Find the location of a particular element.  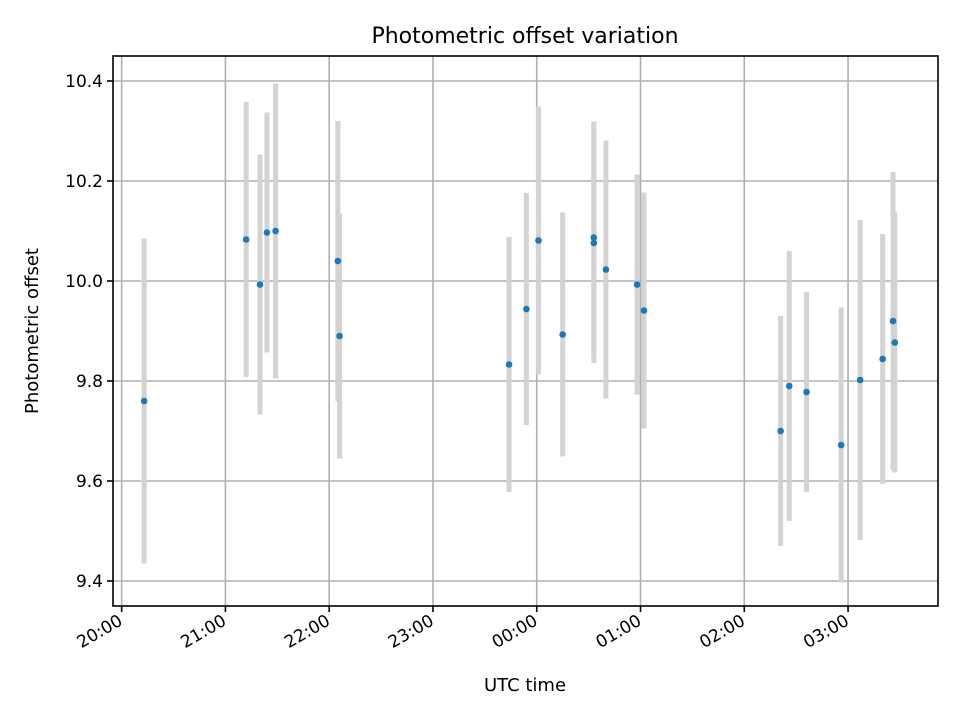

y-axis-label: Photometric offset is located at coordinates (32, 331).